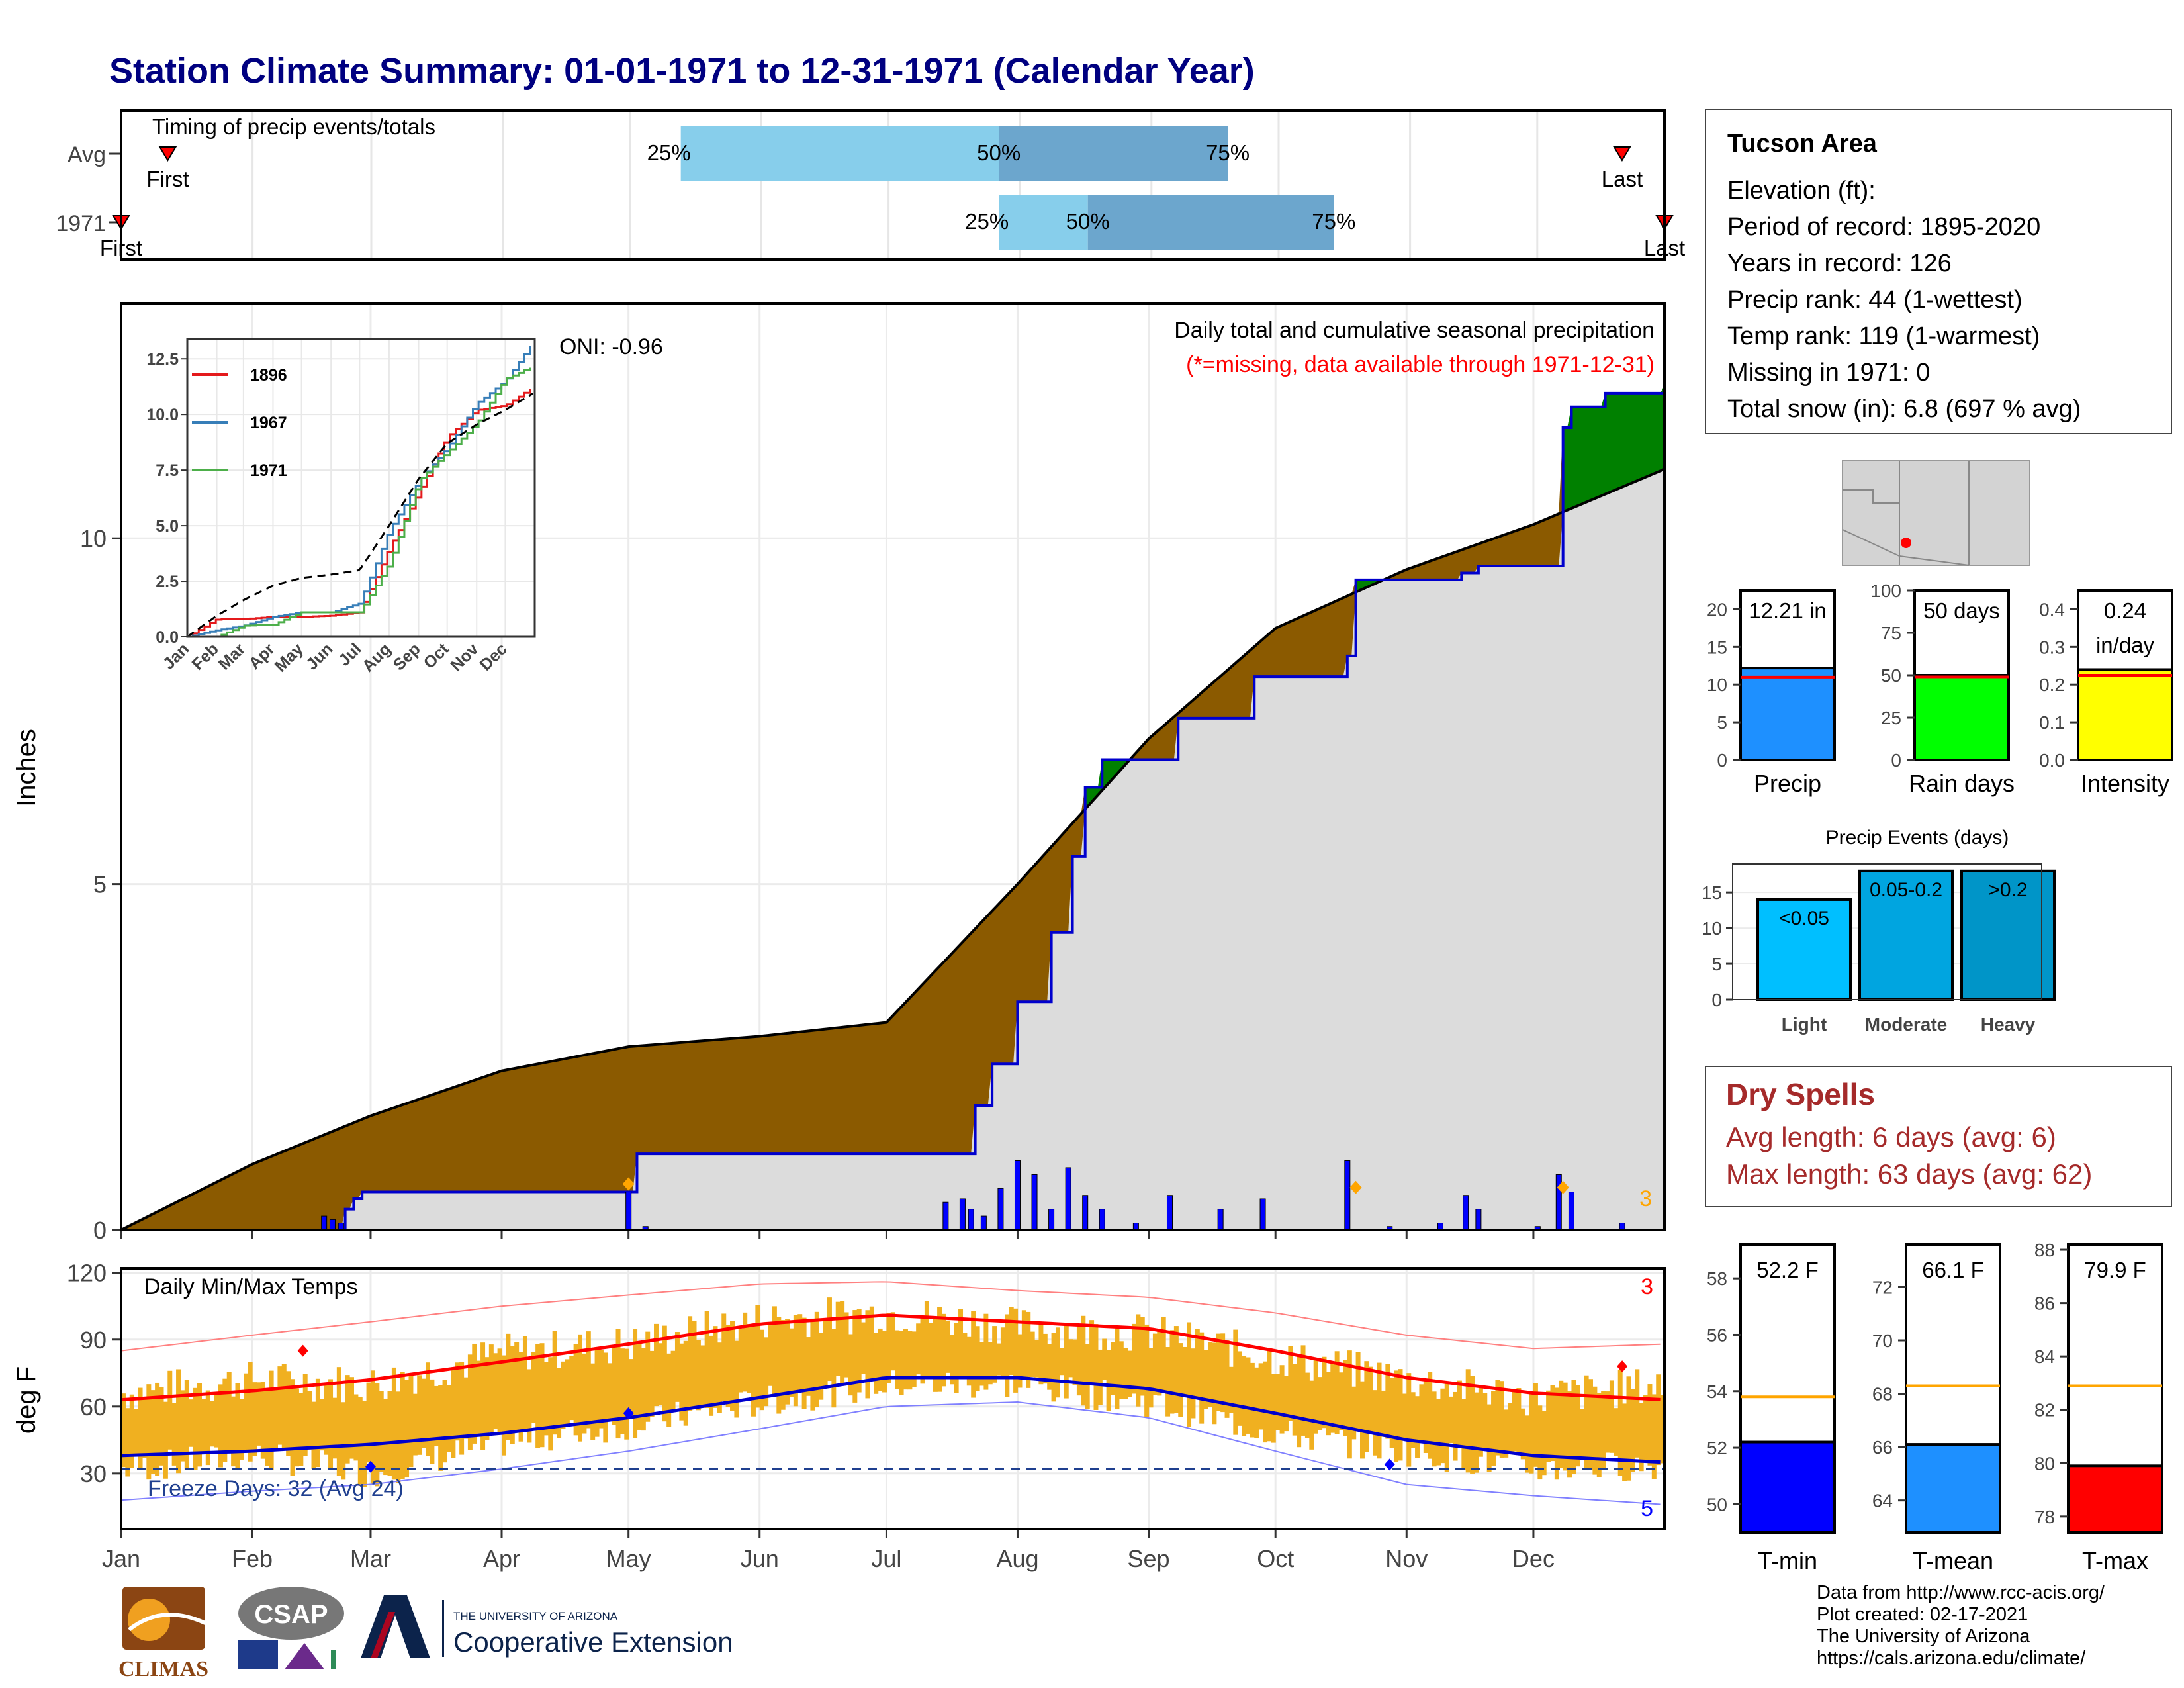  Describe the element at coordinates (1722, 722) in the screenshot. I see `mini-bar-tick-label: 5` at that location.